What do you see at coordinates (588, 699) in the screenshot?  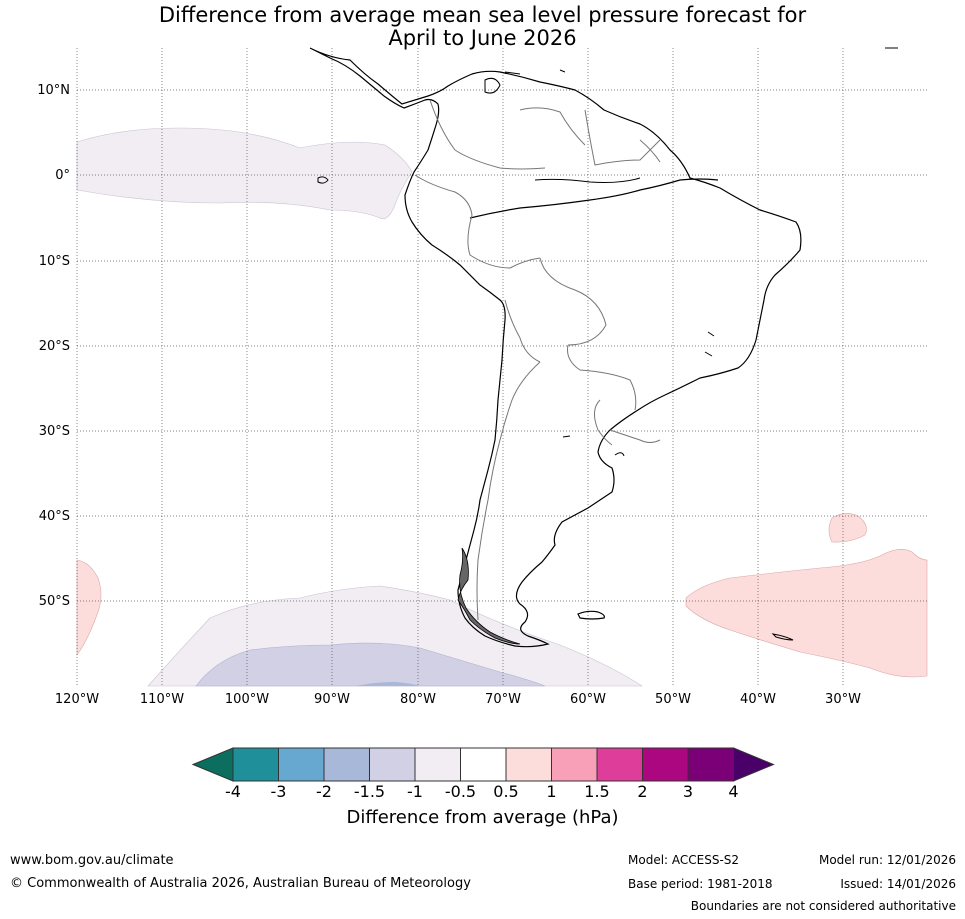 I see `lon-label-60w: 60°W` at bounding box center [588, 699].